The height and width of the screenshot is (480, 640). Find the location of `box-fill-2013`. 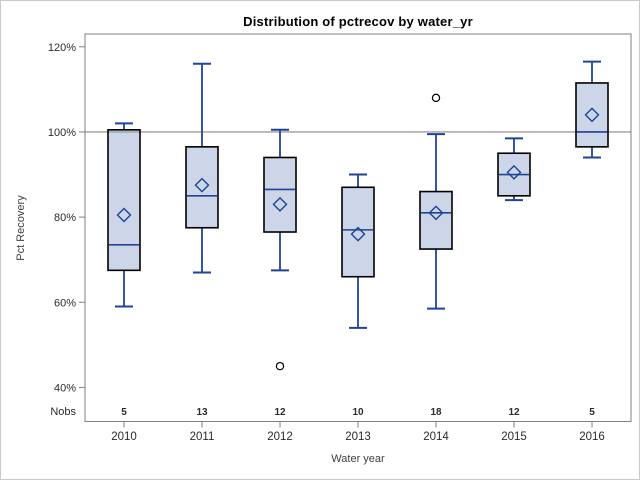

box-fill-2013 is located at coordinates (358, 232).